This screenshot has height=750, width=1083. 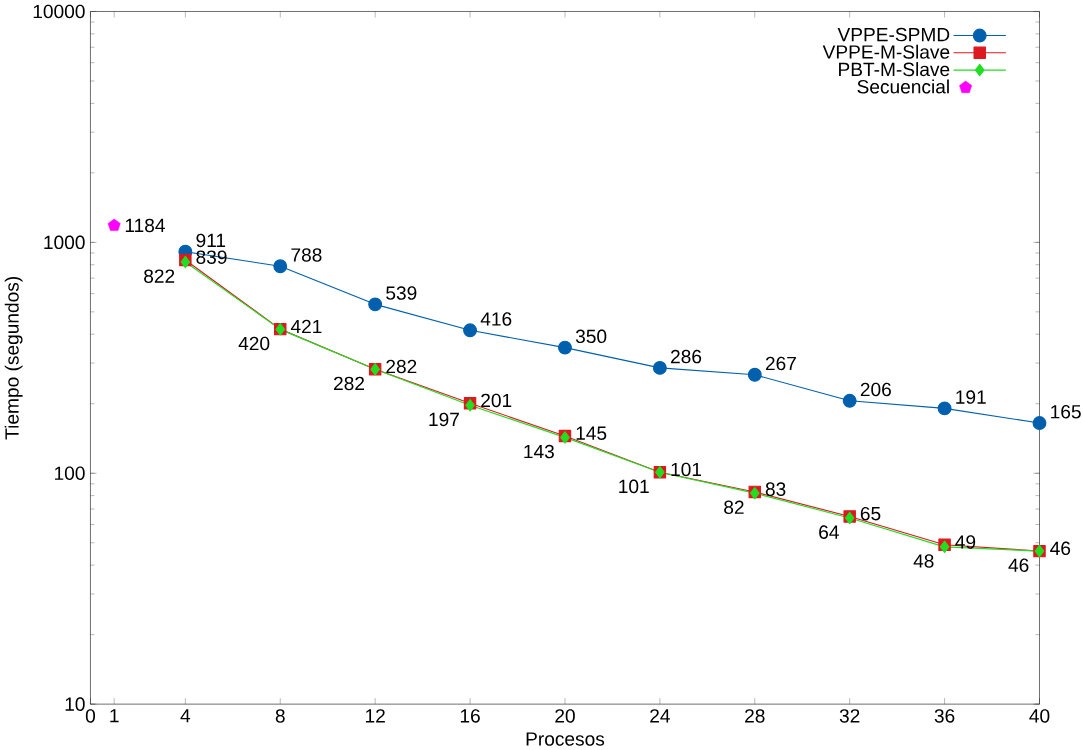 I want to click on data-label: 201, so click(x=496, y=400).